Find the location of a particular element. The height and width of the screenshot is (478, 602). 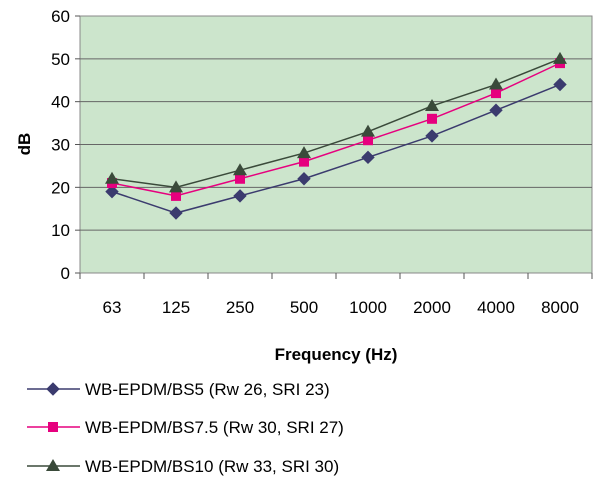

x-tick-label: 4000 is located at coordinates (496, 307).